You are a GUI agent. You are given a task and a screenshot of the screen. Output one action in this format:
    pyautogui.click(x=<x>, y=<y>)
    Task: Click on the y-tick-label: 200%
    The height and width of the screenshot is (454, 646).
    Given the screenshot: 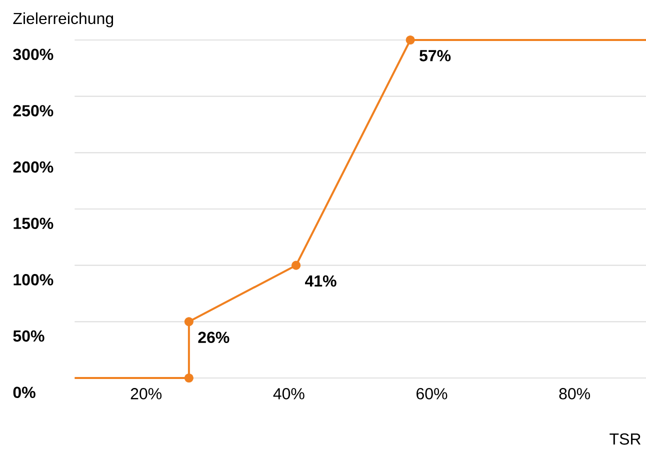 What is the action you would take?
    pyautogui.click(x=33, y=167)
    